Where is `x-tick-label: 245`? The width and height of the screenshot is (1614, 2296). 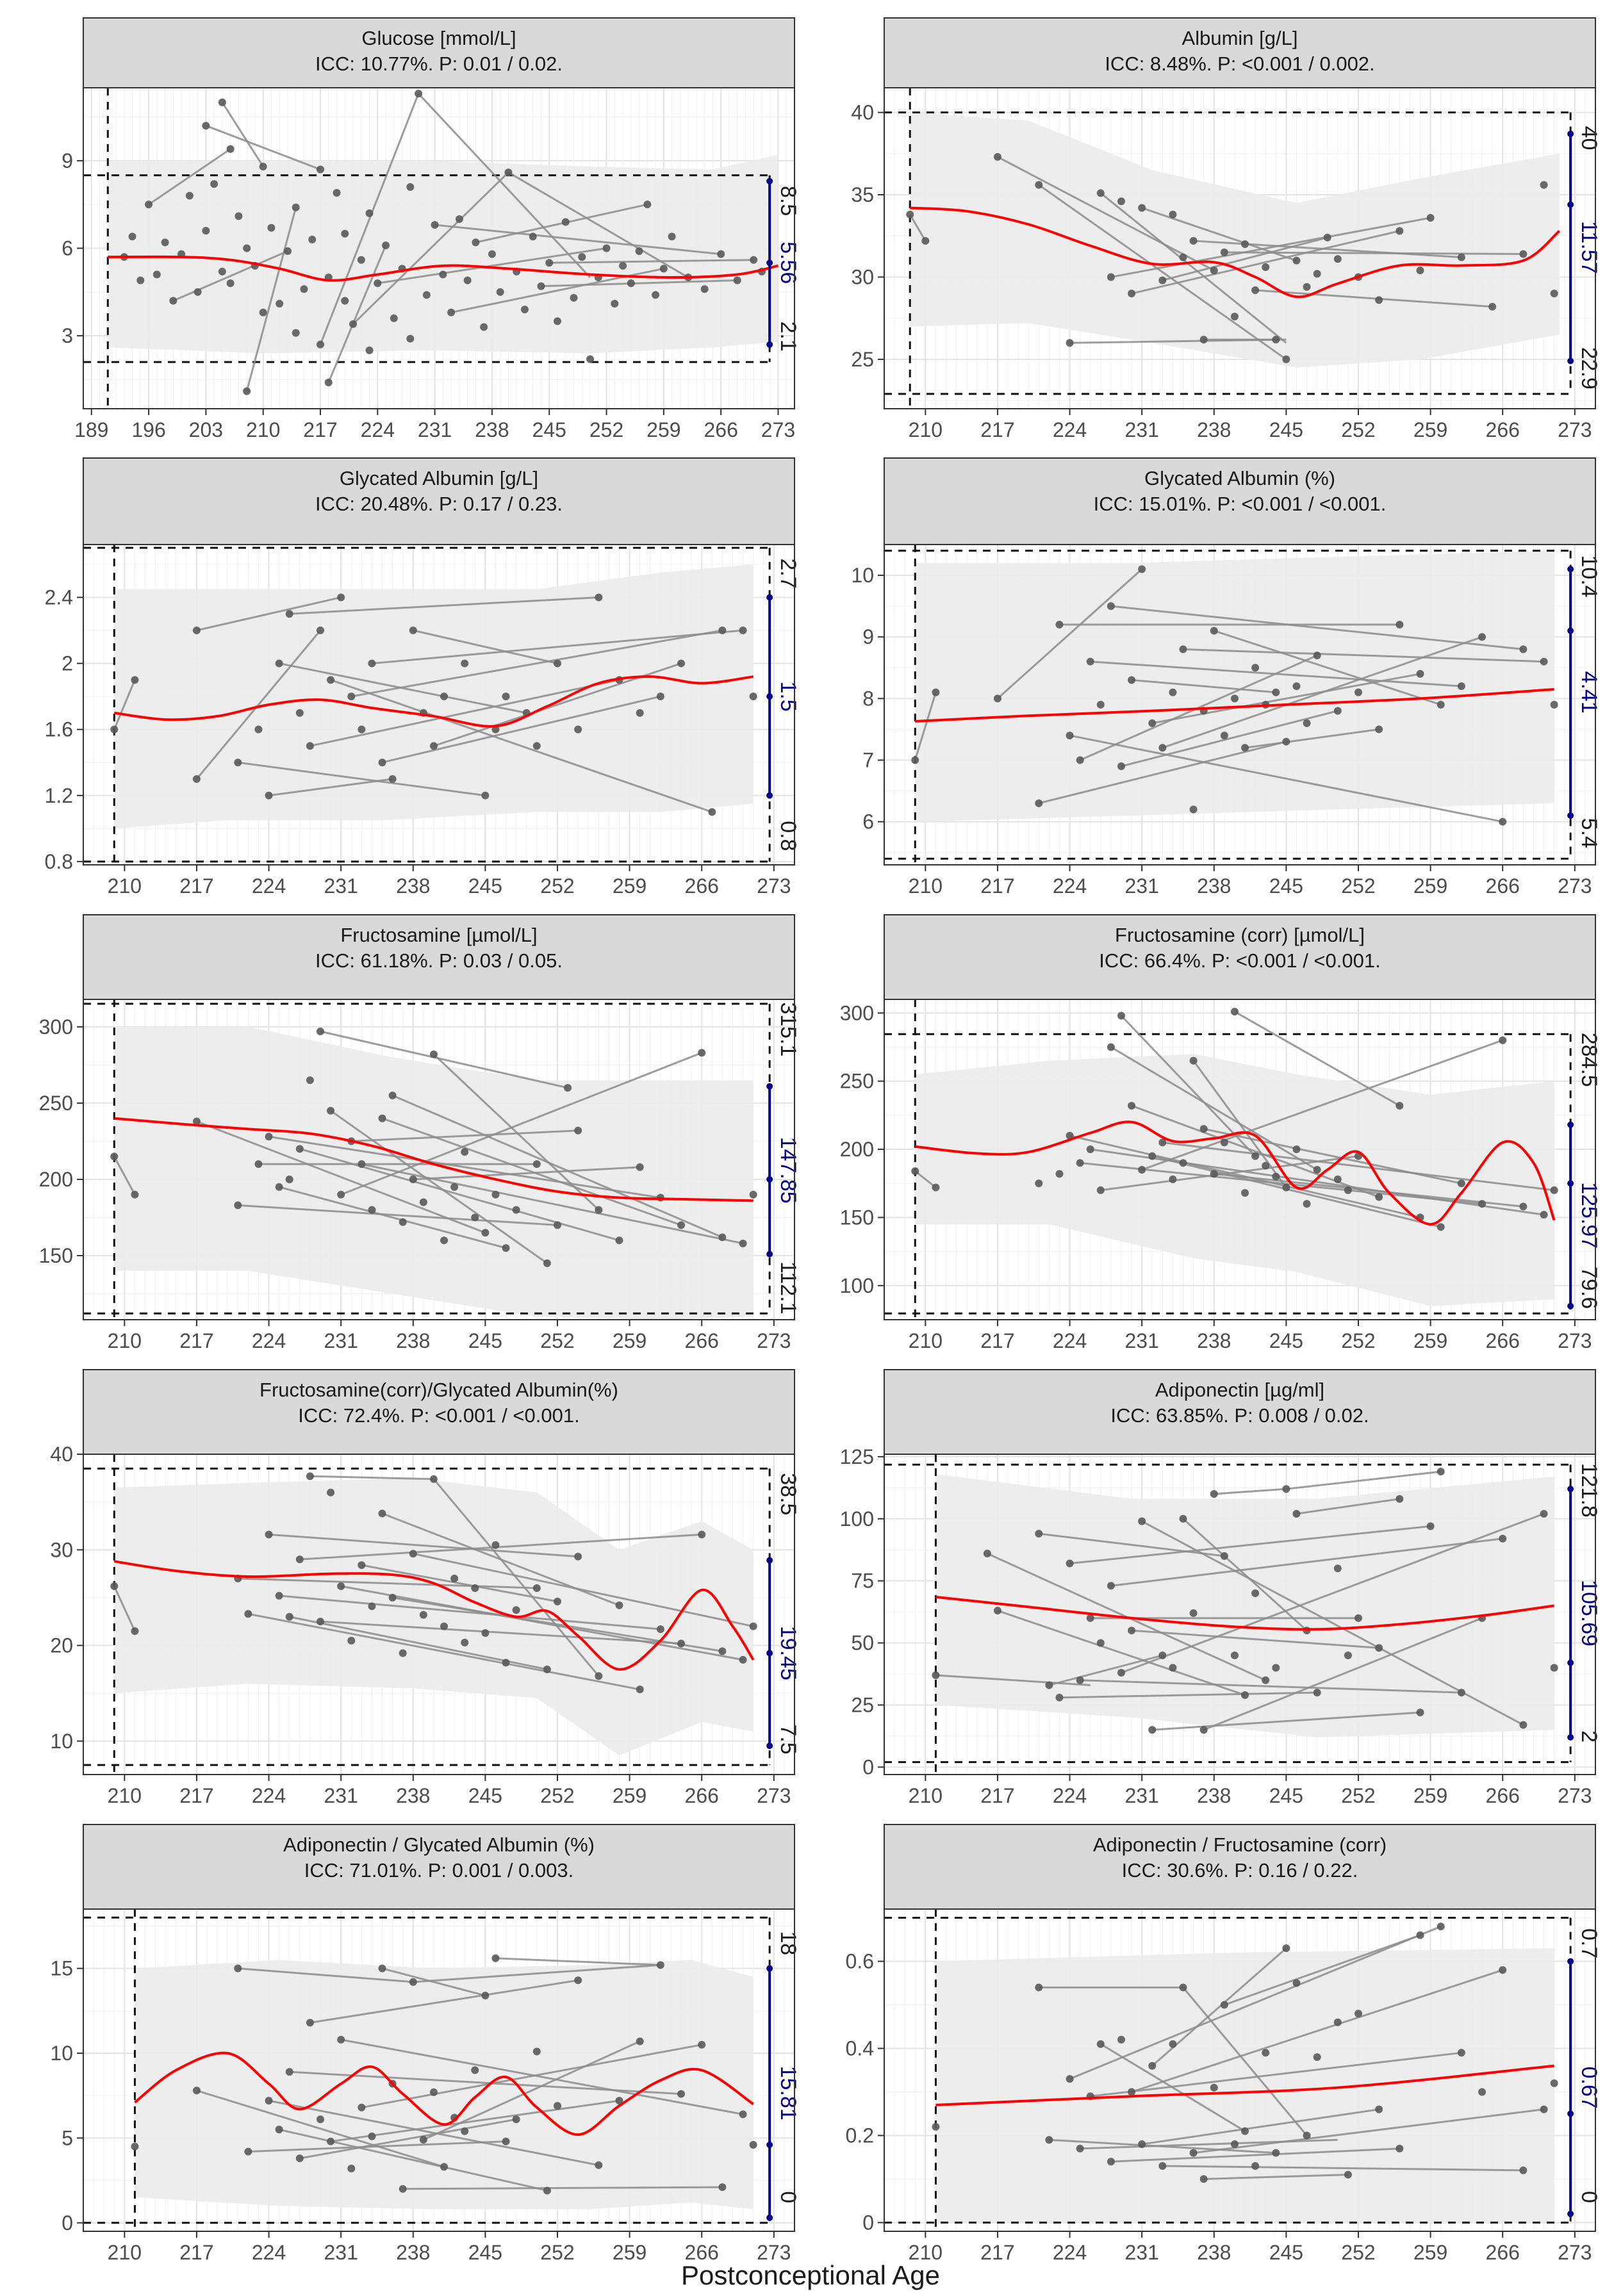 x-tick-label: 245 is located at coordinates (1286, 886).